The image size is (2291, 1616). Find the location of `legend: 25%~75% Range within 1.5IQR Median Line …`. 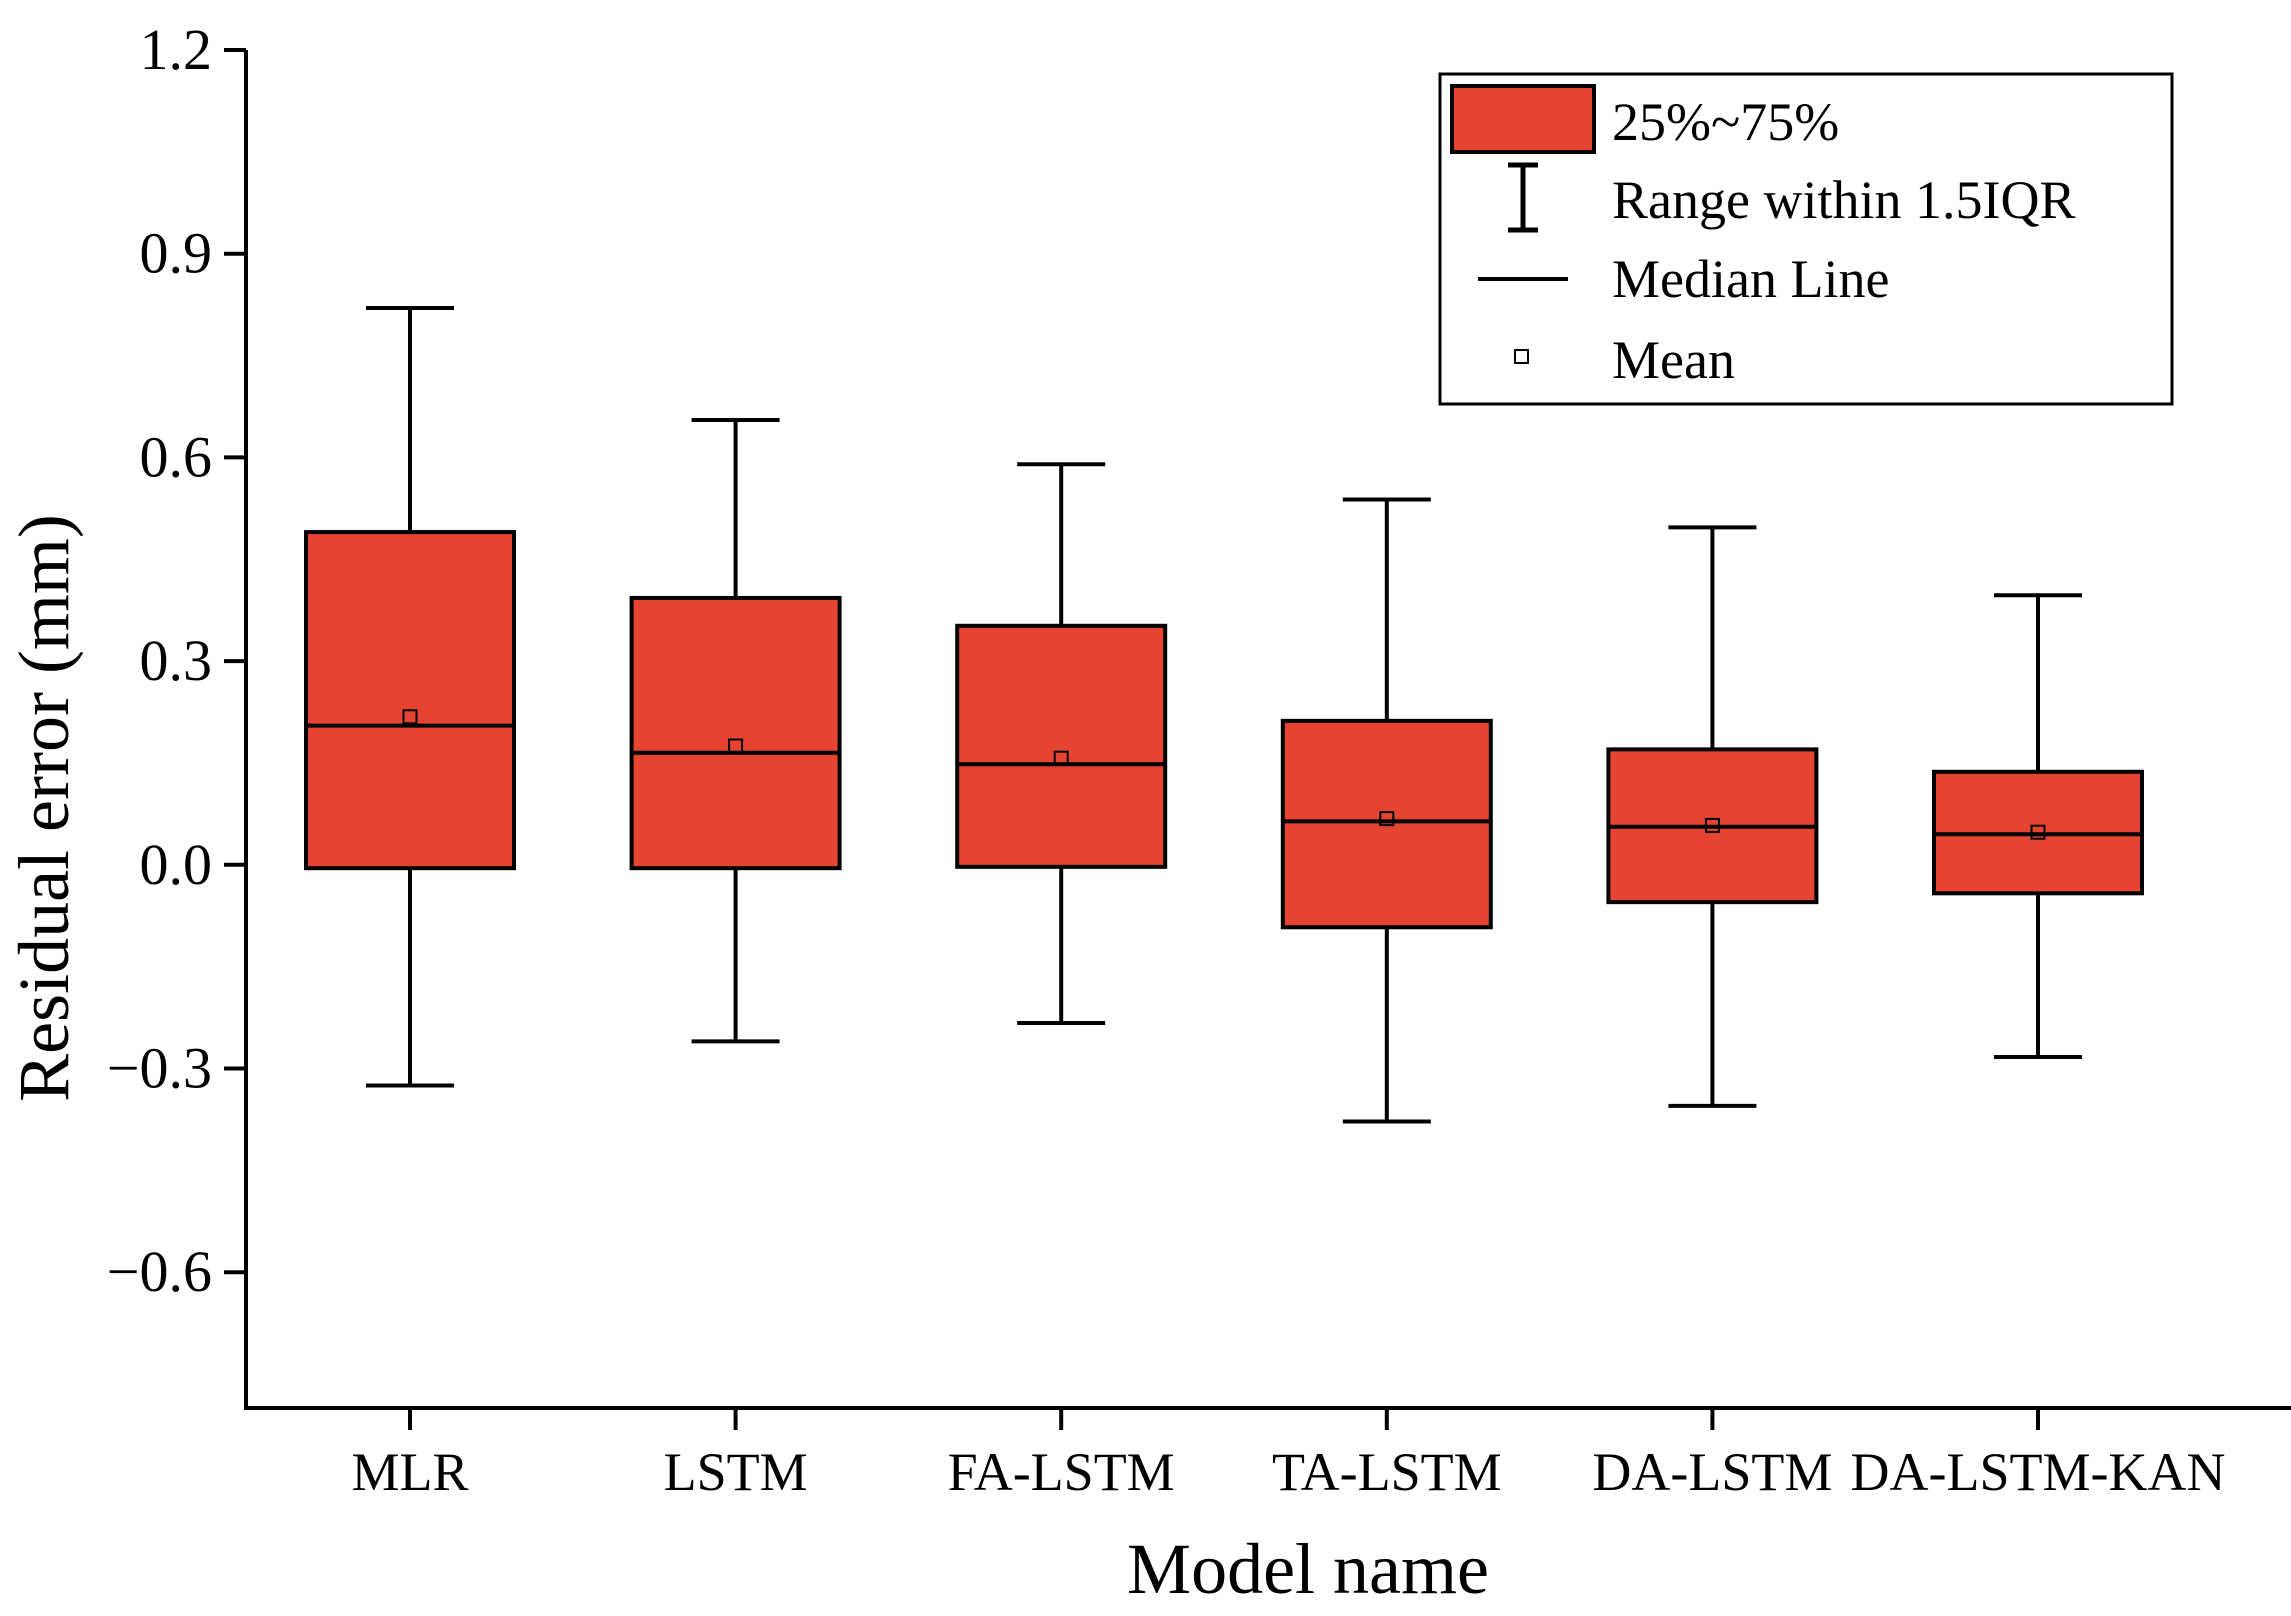

legend: 25%~75% Range within 1.5IQR Median Line … is located at coordinates (1806, 239).